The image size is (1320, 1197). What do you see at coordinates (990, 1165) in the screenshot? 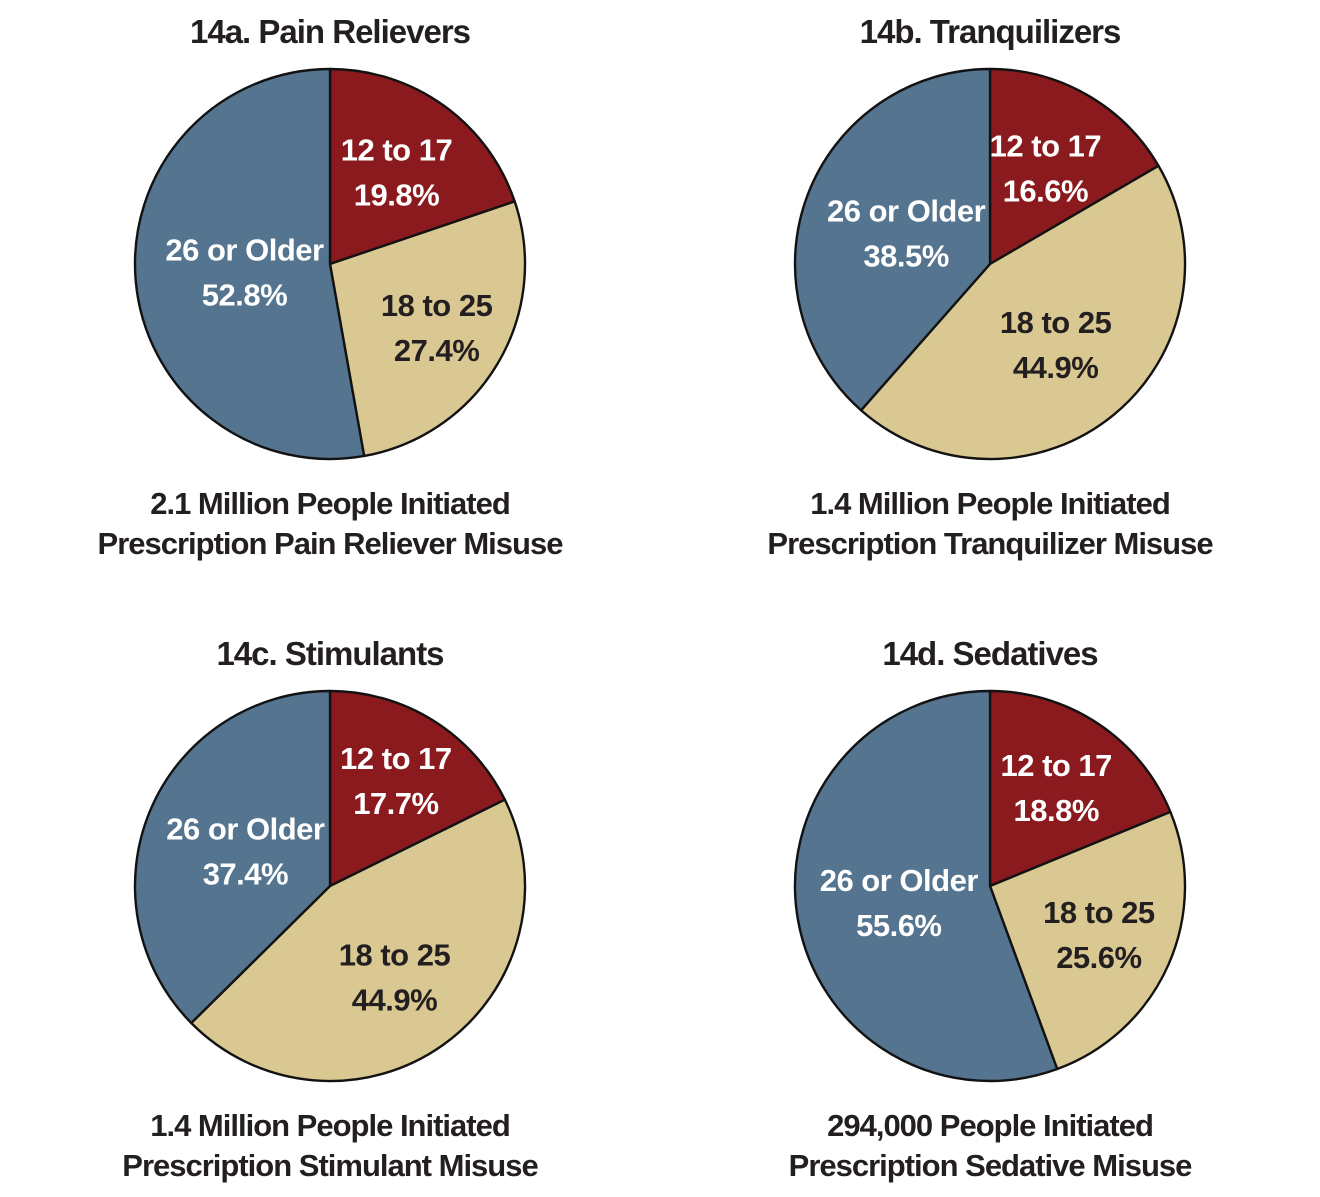
I see `caption-line-2: Prescription Sedative Misuse` at bounding box center [990, 1165].